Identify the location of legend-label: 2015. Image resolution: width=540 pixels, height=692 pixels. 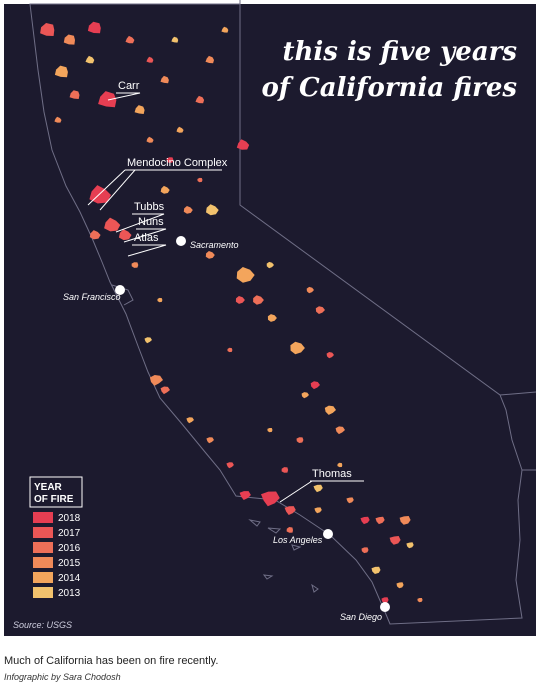
(69, 563).